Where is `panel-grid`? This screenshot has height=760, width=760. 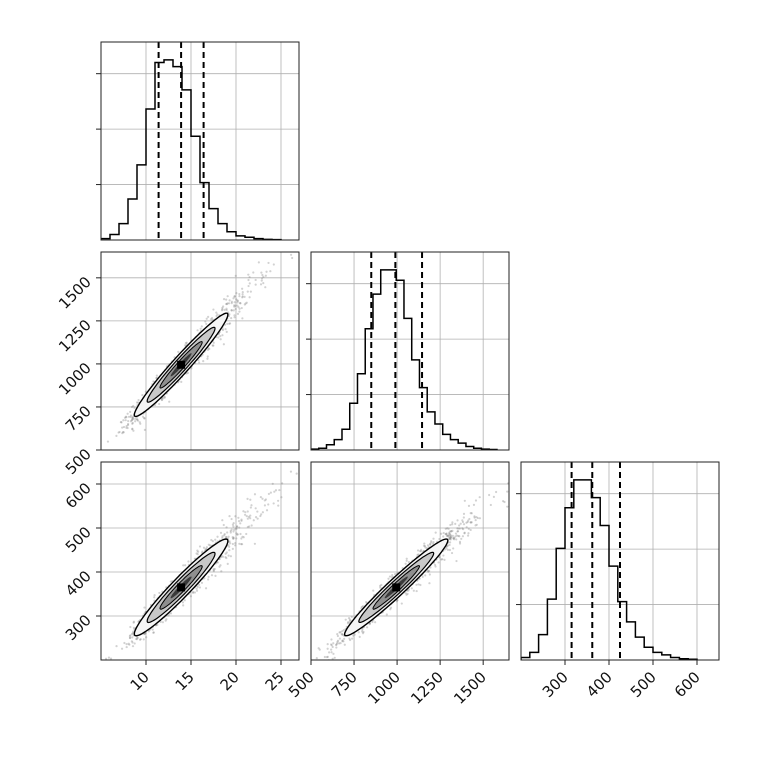
panel-grid is located at coordinates (409, 561).